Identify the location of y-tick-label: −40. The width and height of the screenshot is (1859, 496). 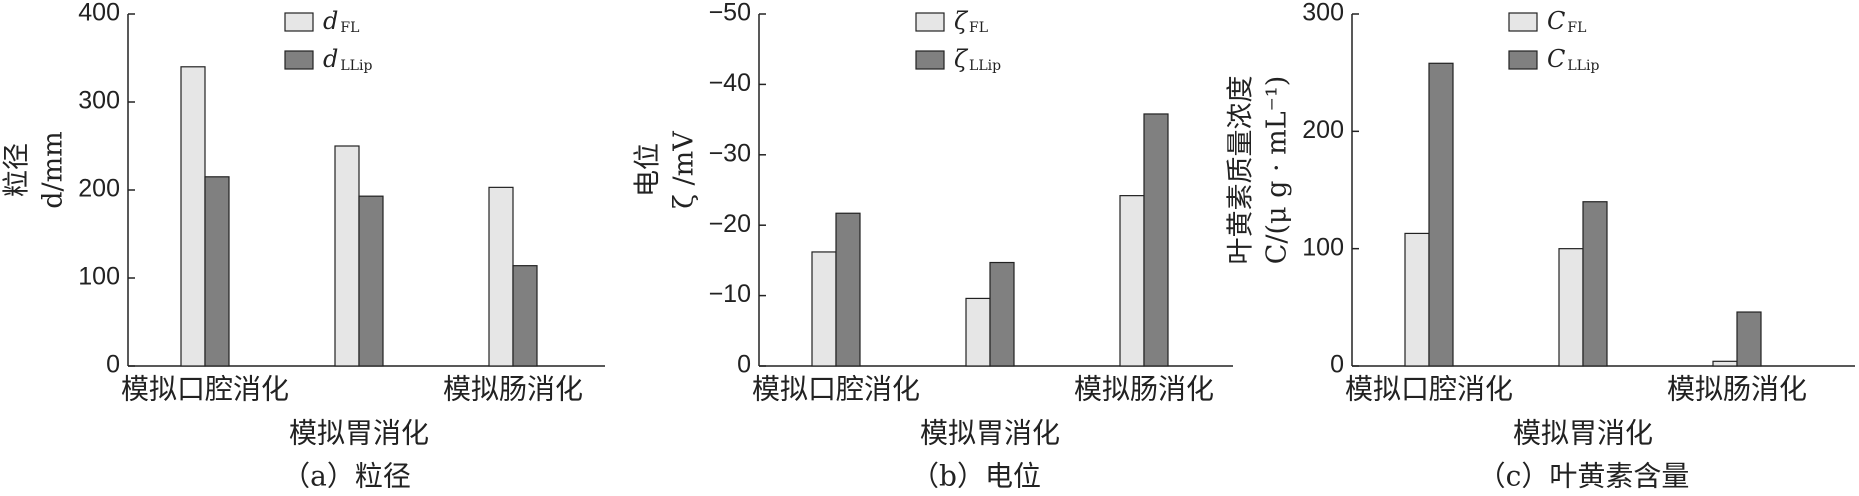
(730, 83).